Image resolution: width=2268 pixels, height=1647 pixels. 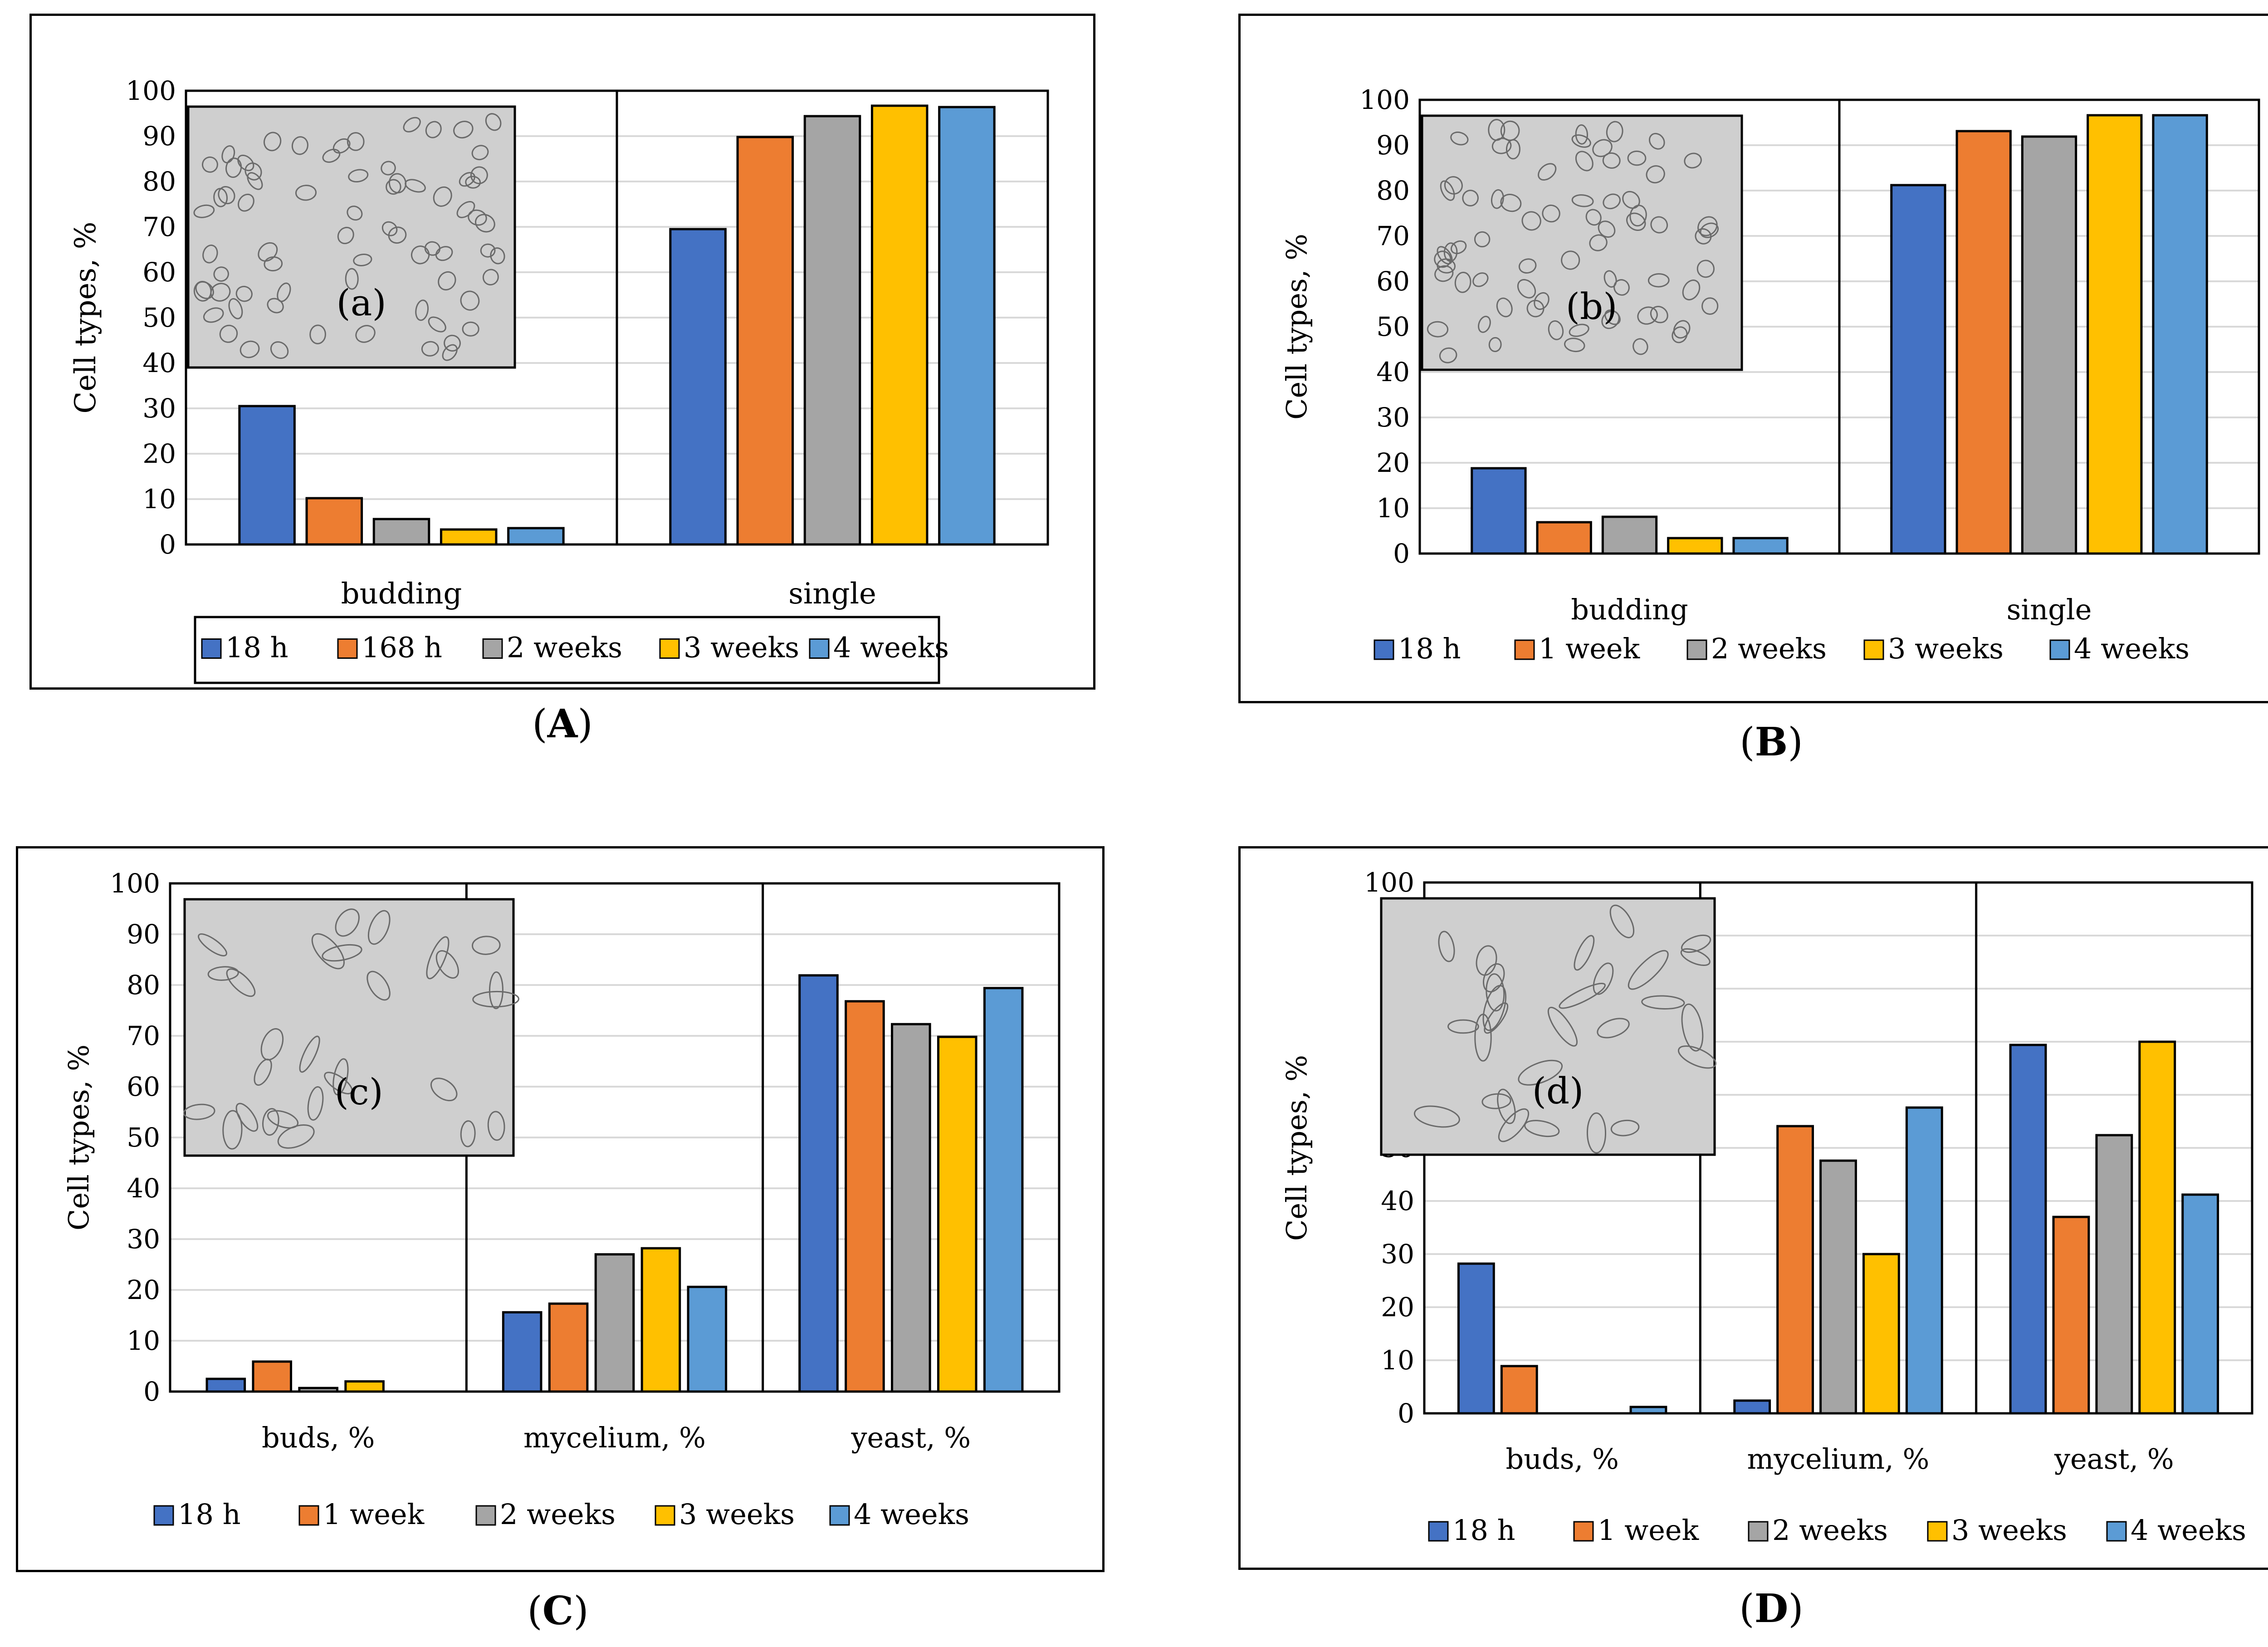 What do you see at coordinates (1561, 1458) in the screenshot?
I see `category-label: buds, %` at bounding box center [1561, 1458].